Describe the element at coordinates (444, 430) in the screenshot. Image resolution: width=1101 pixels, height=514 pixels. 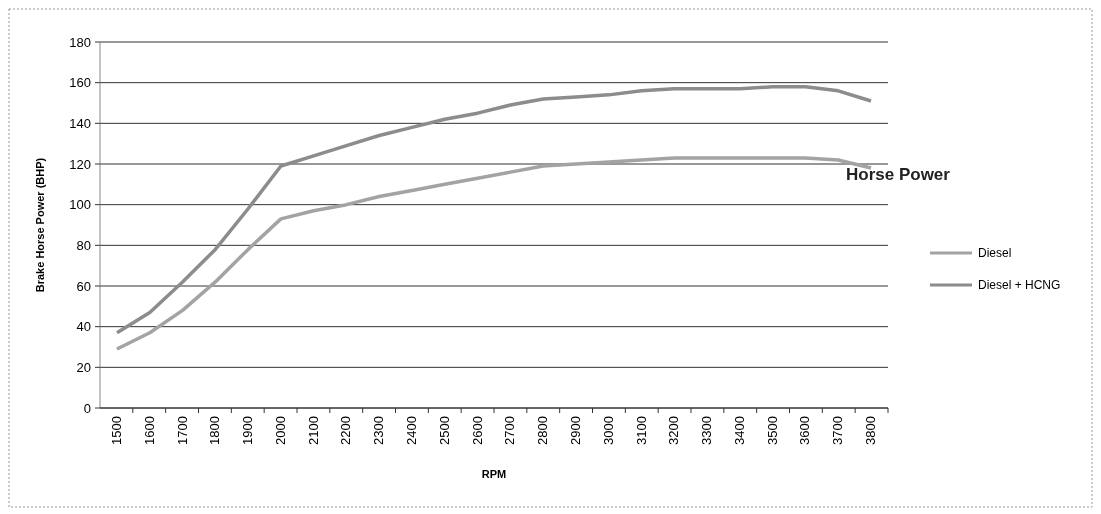
I see `x-tick-label: 2500` at that location.